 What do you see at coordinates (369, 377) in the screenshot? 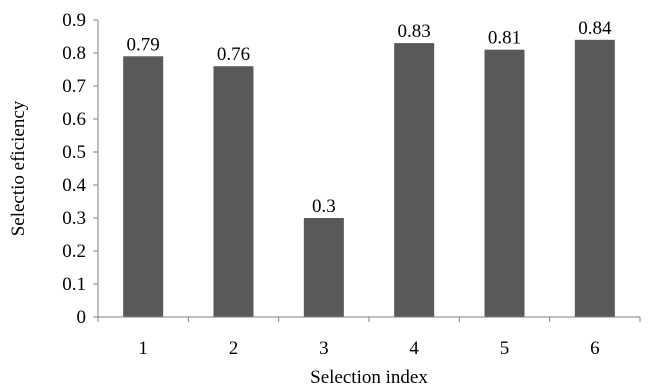
I see `x-axis-title: Selection index` at bounding box center [369, 377].